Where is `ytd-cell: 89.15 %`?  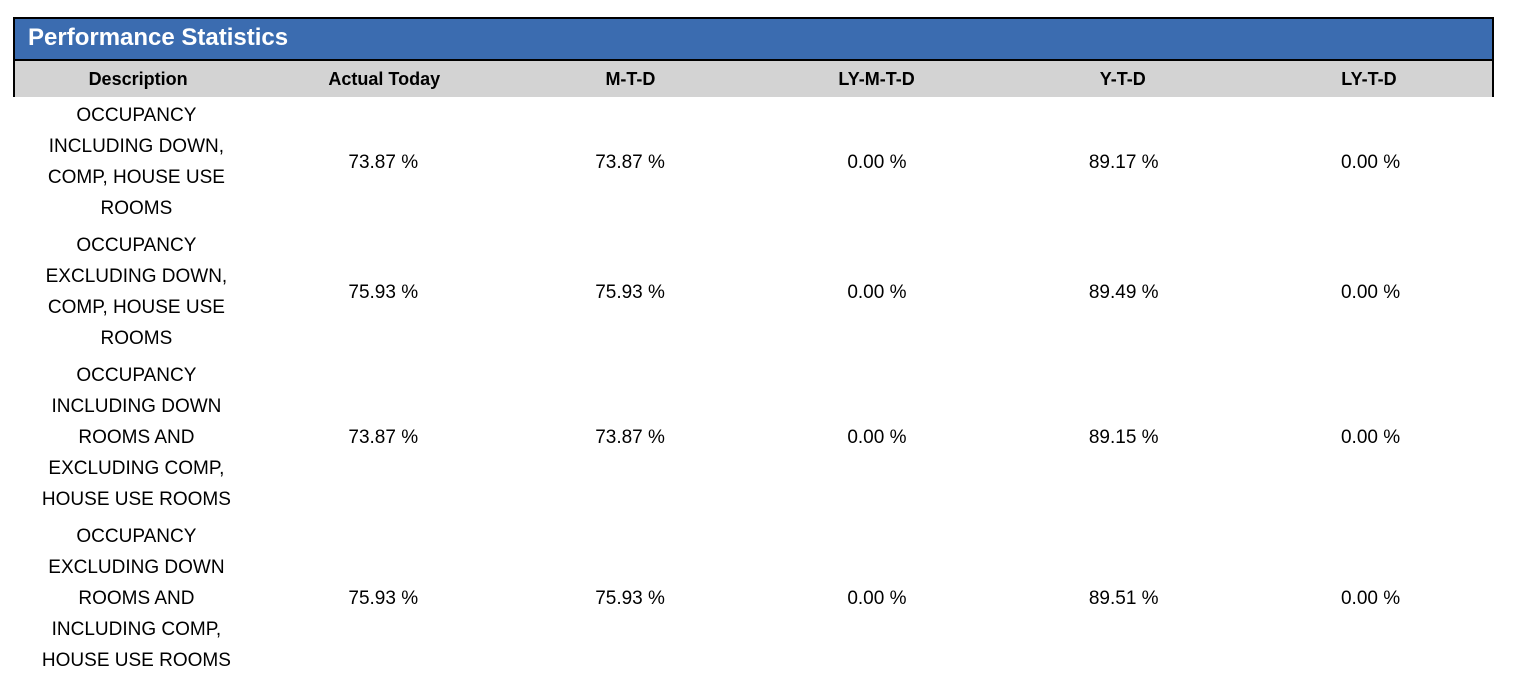
ytd-cell: 89.15 % is located at coordinates (1123, 437).